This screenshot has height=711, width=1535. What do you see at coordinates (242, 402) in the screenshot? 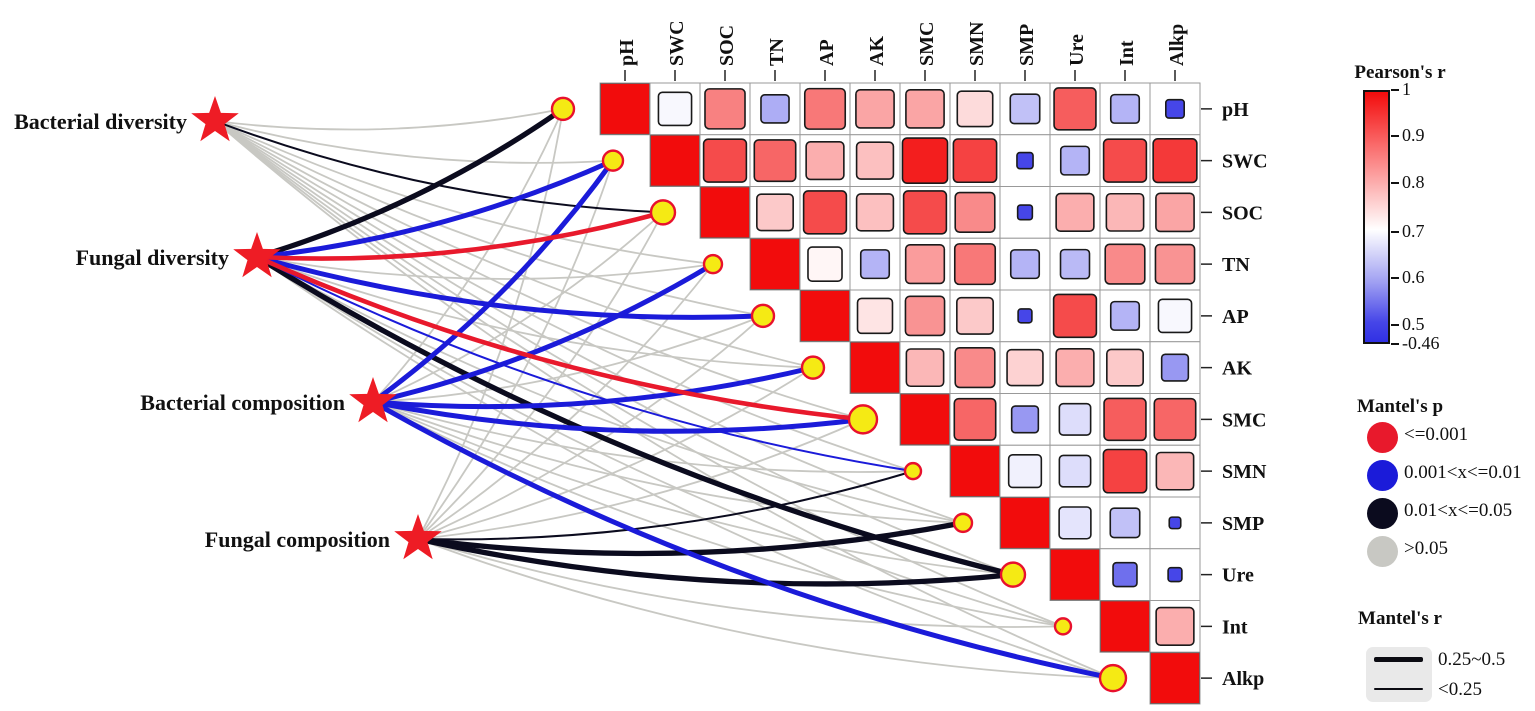
I see `factor-label-Bacterial composition: Bacterial composition` at bounding box center [242, 402].